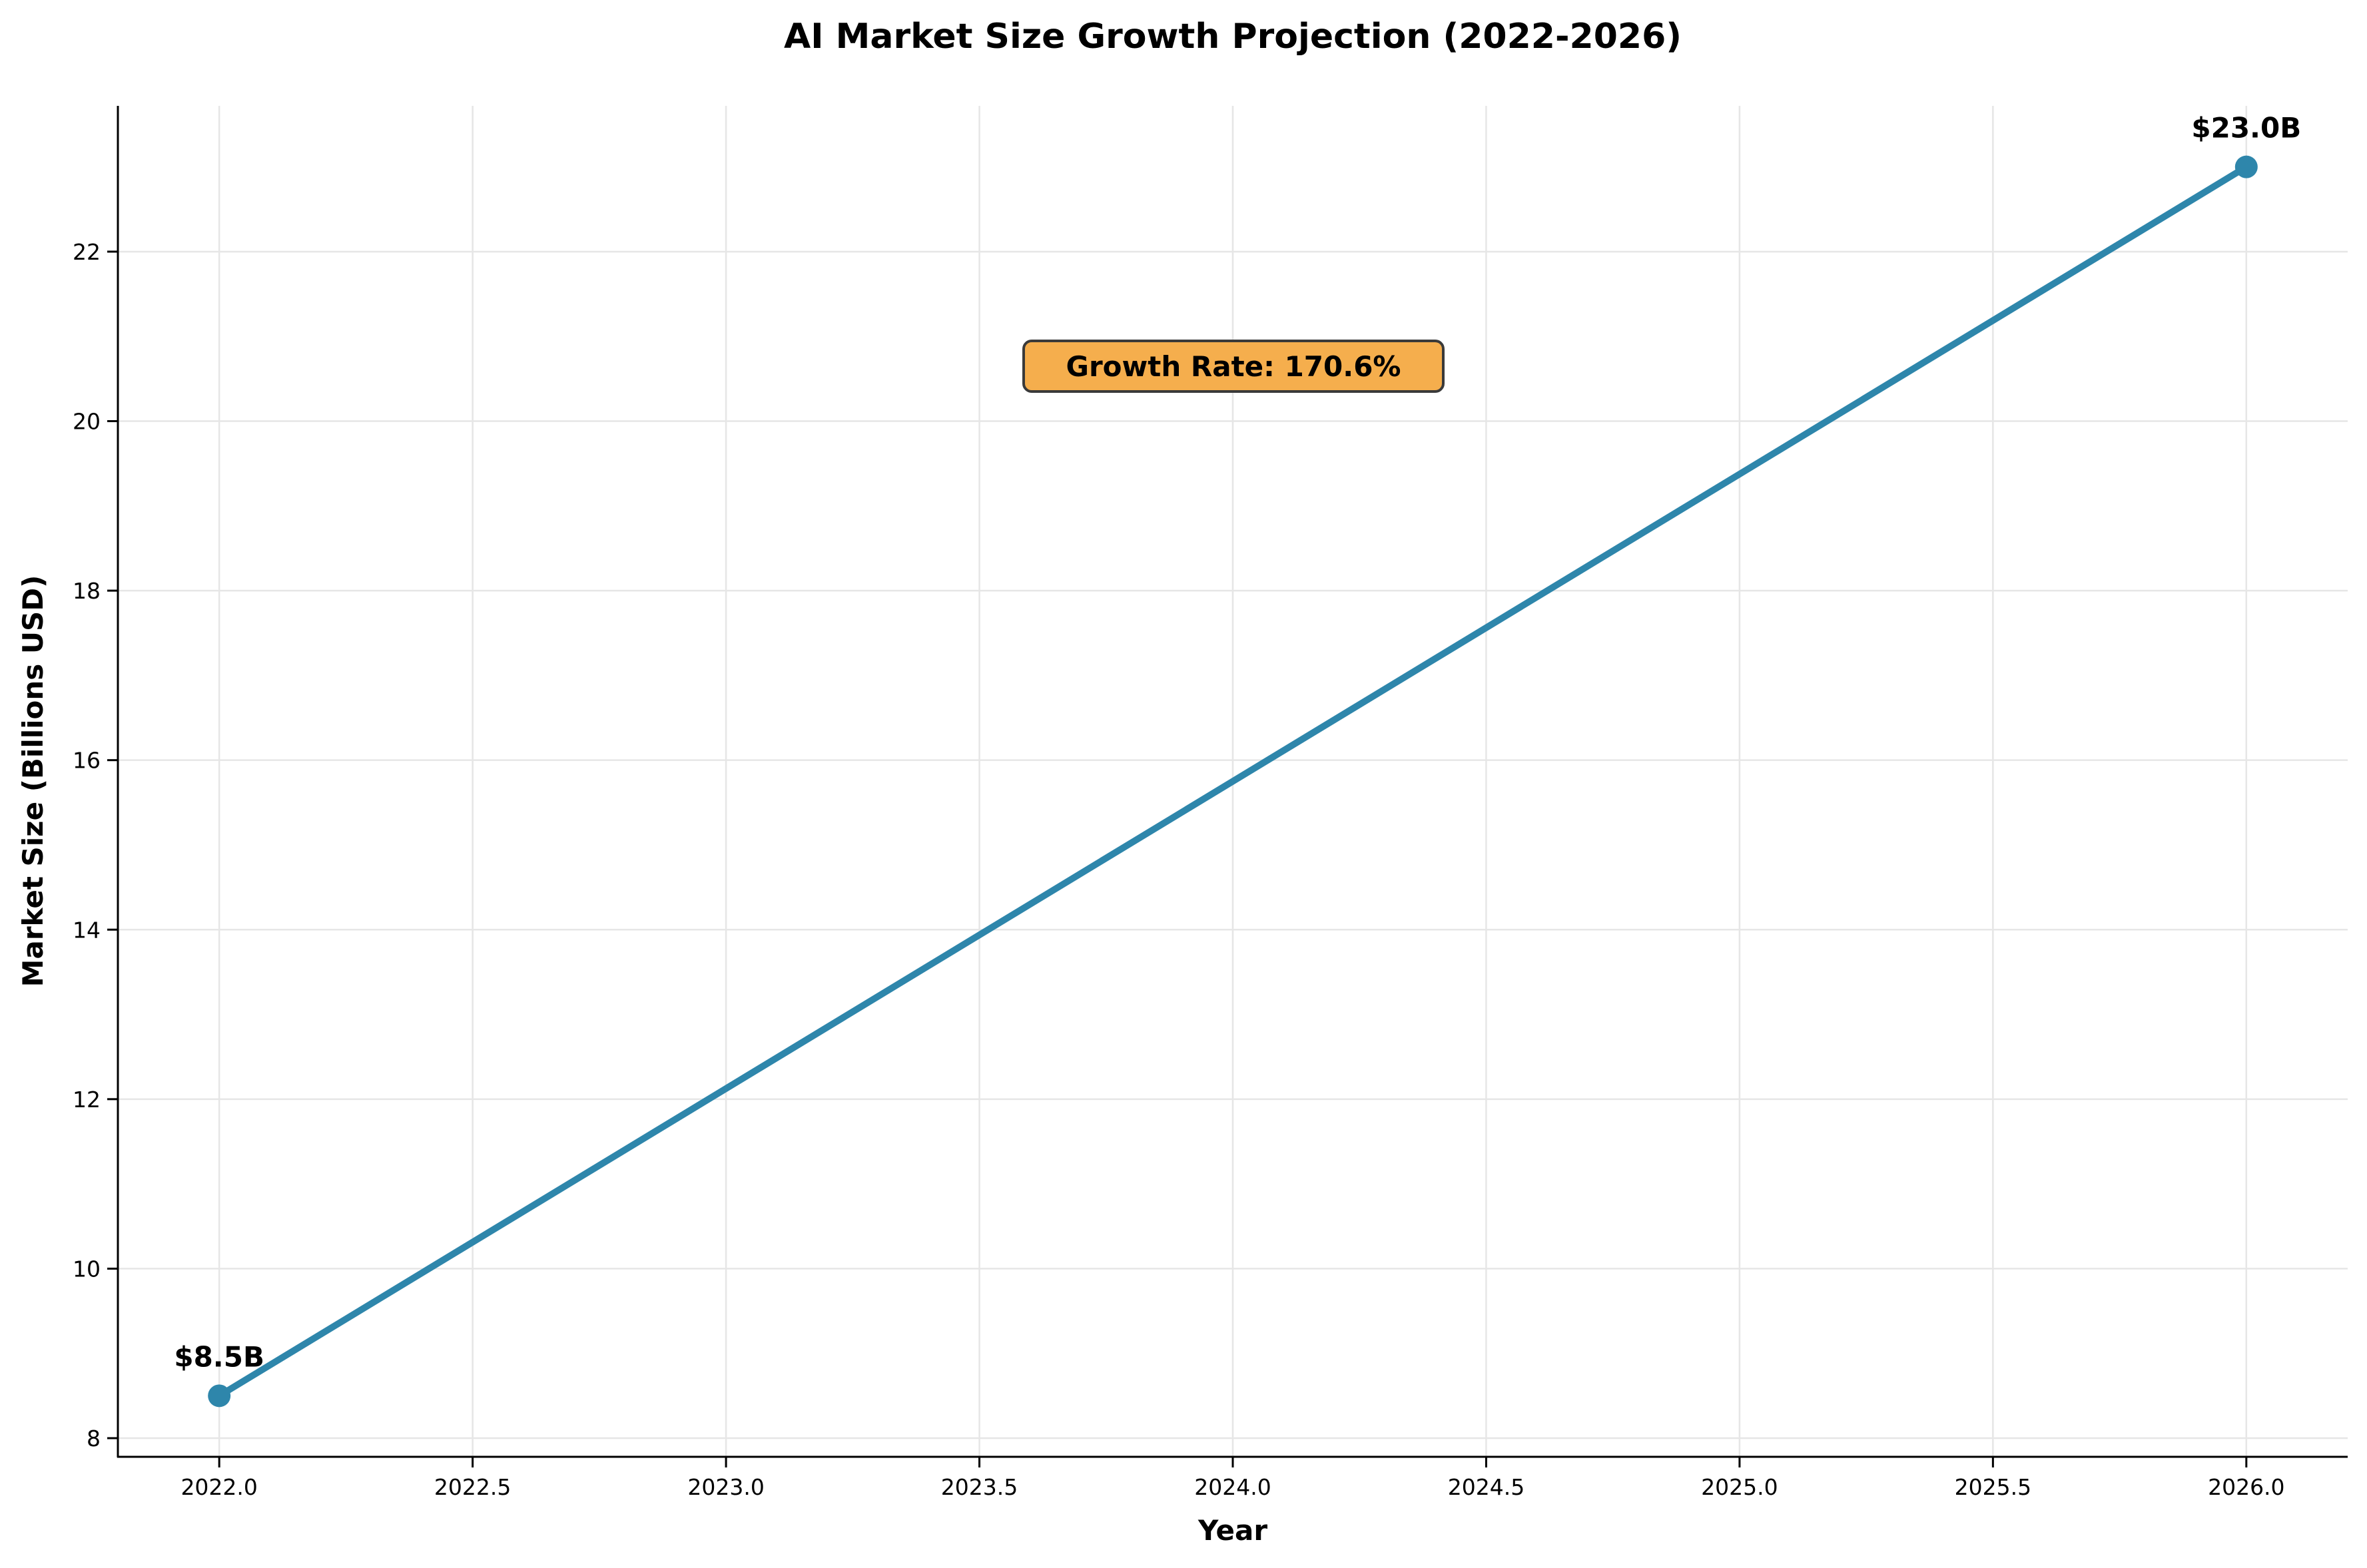 The width and height of the screenshot is (2367, 1568). I want to click on y-tick-label: 16, so click(87, 761).